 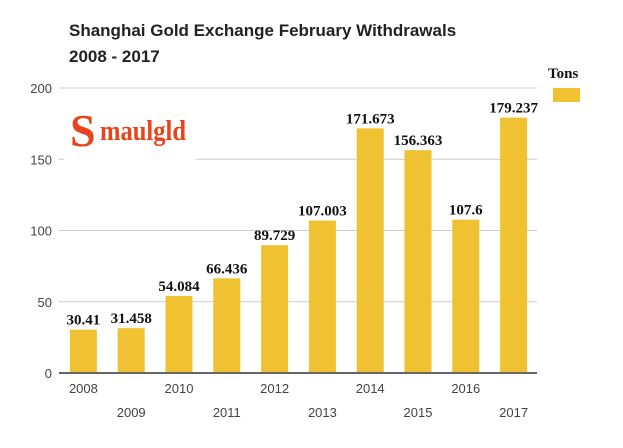 I want to click on x-tick-label: 2015, so click(x=418, y=412).